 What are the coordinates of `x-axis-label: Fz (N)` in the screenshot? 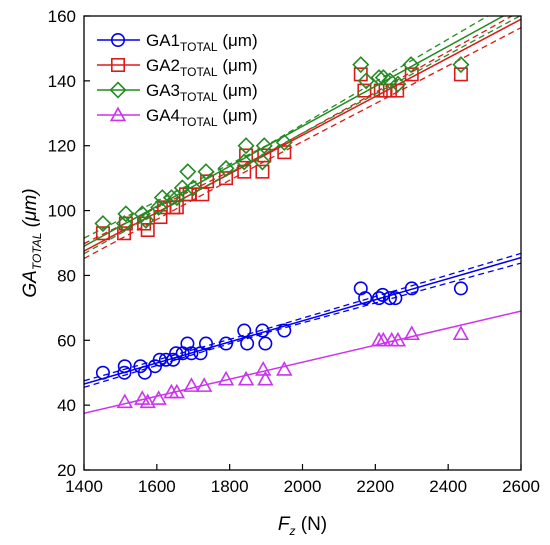 It's located at (302, 526).